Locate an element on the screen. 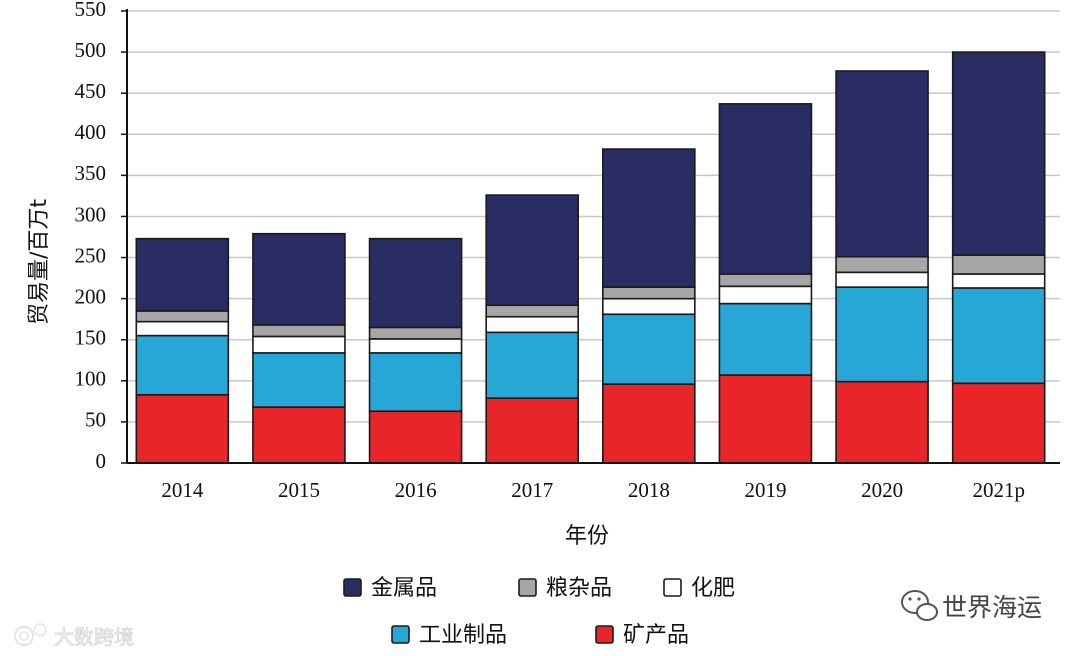 The height and width of the screenshot is (656, 1080). y-tick-label: 50 is located at coordinates (95, 420).